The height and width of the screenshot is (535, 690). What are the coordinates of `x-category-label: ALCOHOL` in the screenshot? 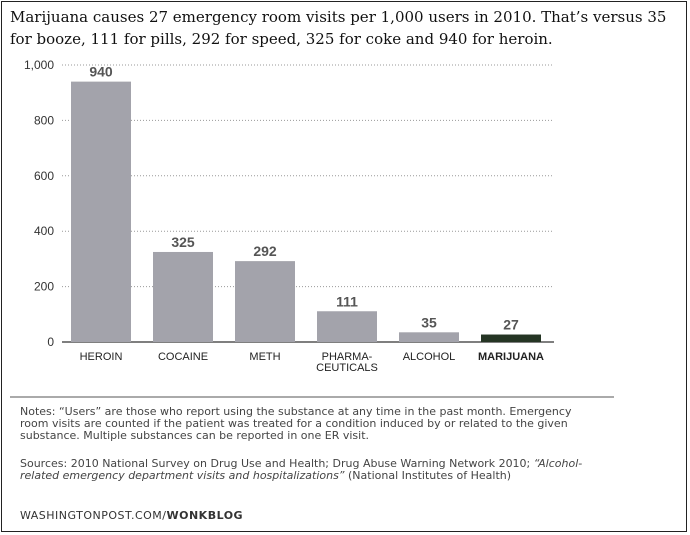 It's located at (429, 357).